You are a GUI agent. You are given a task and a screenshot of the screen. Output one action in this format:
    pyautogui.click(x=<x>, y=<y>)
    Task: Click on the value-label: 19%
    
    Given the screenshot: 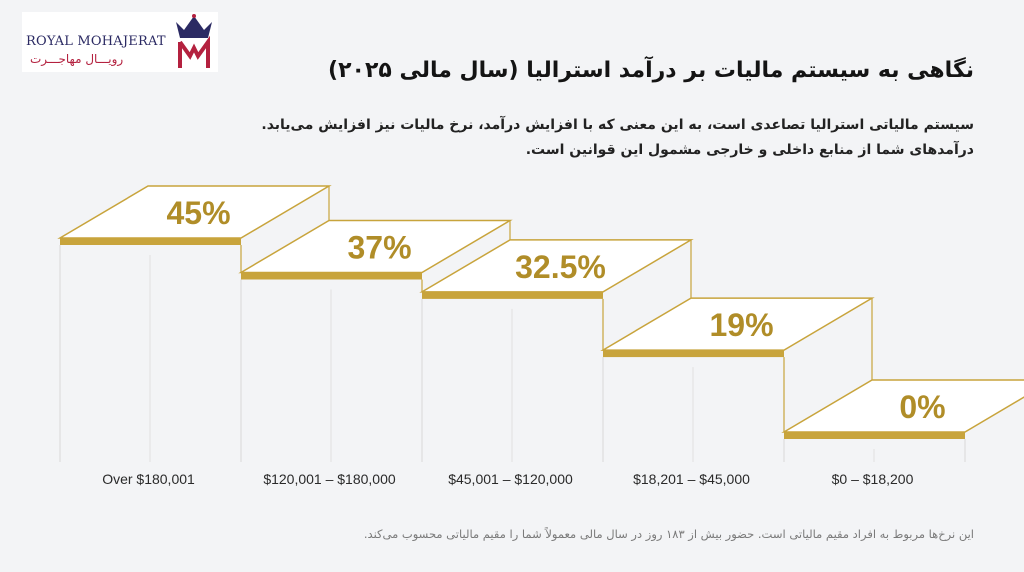 What is the action you would take?
    pyautogui.click(x=741, y=325)
    